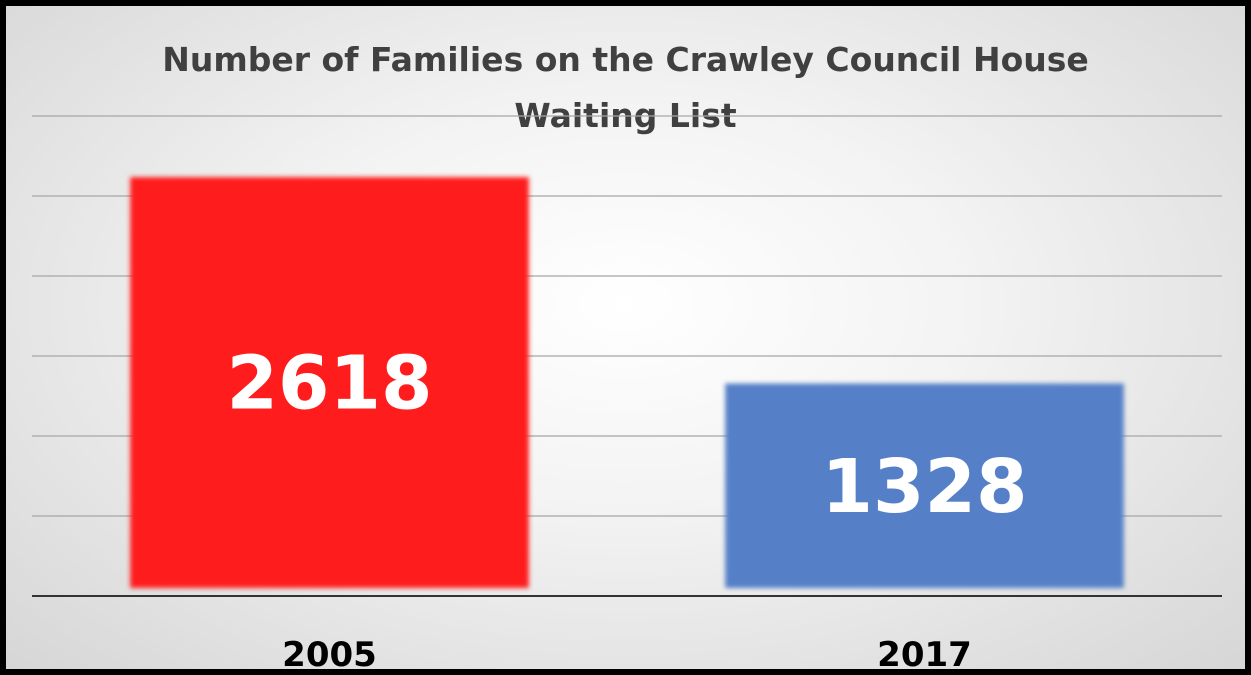 The image size is (1251, 675). I want to click on data-label-2005: 2618, so click(330, 384).